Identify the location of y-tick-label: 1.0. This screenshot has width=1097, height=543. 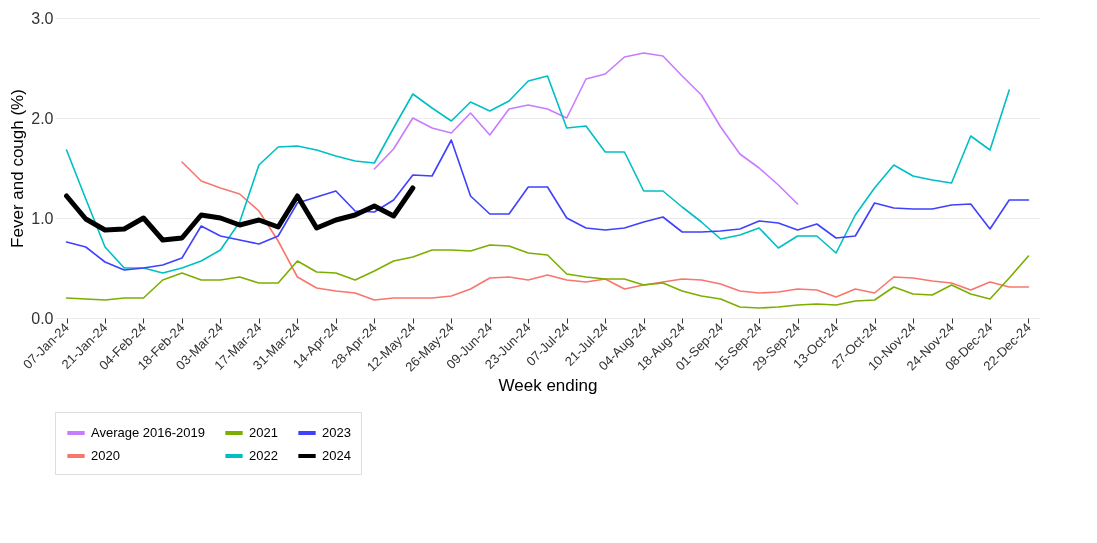
(42, 218).